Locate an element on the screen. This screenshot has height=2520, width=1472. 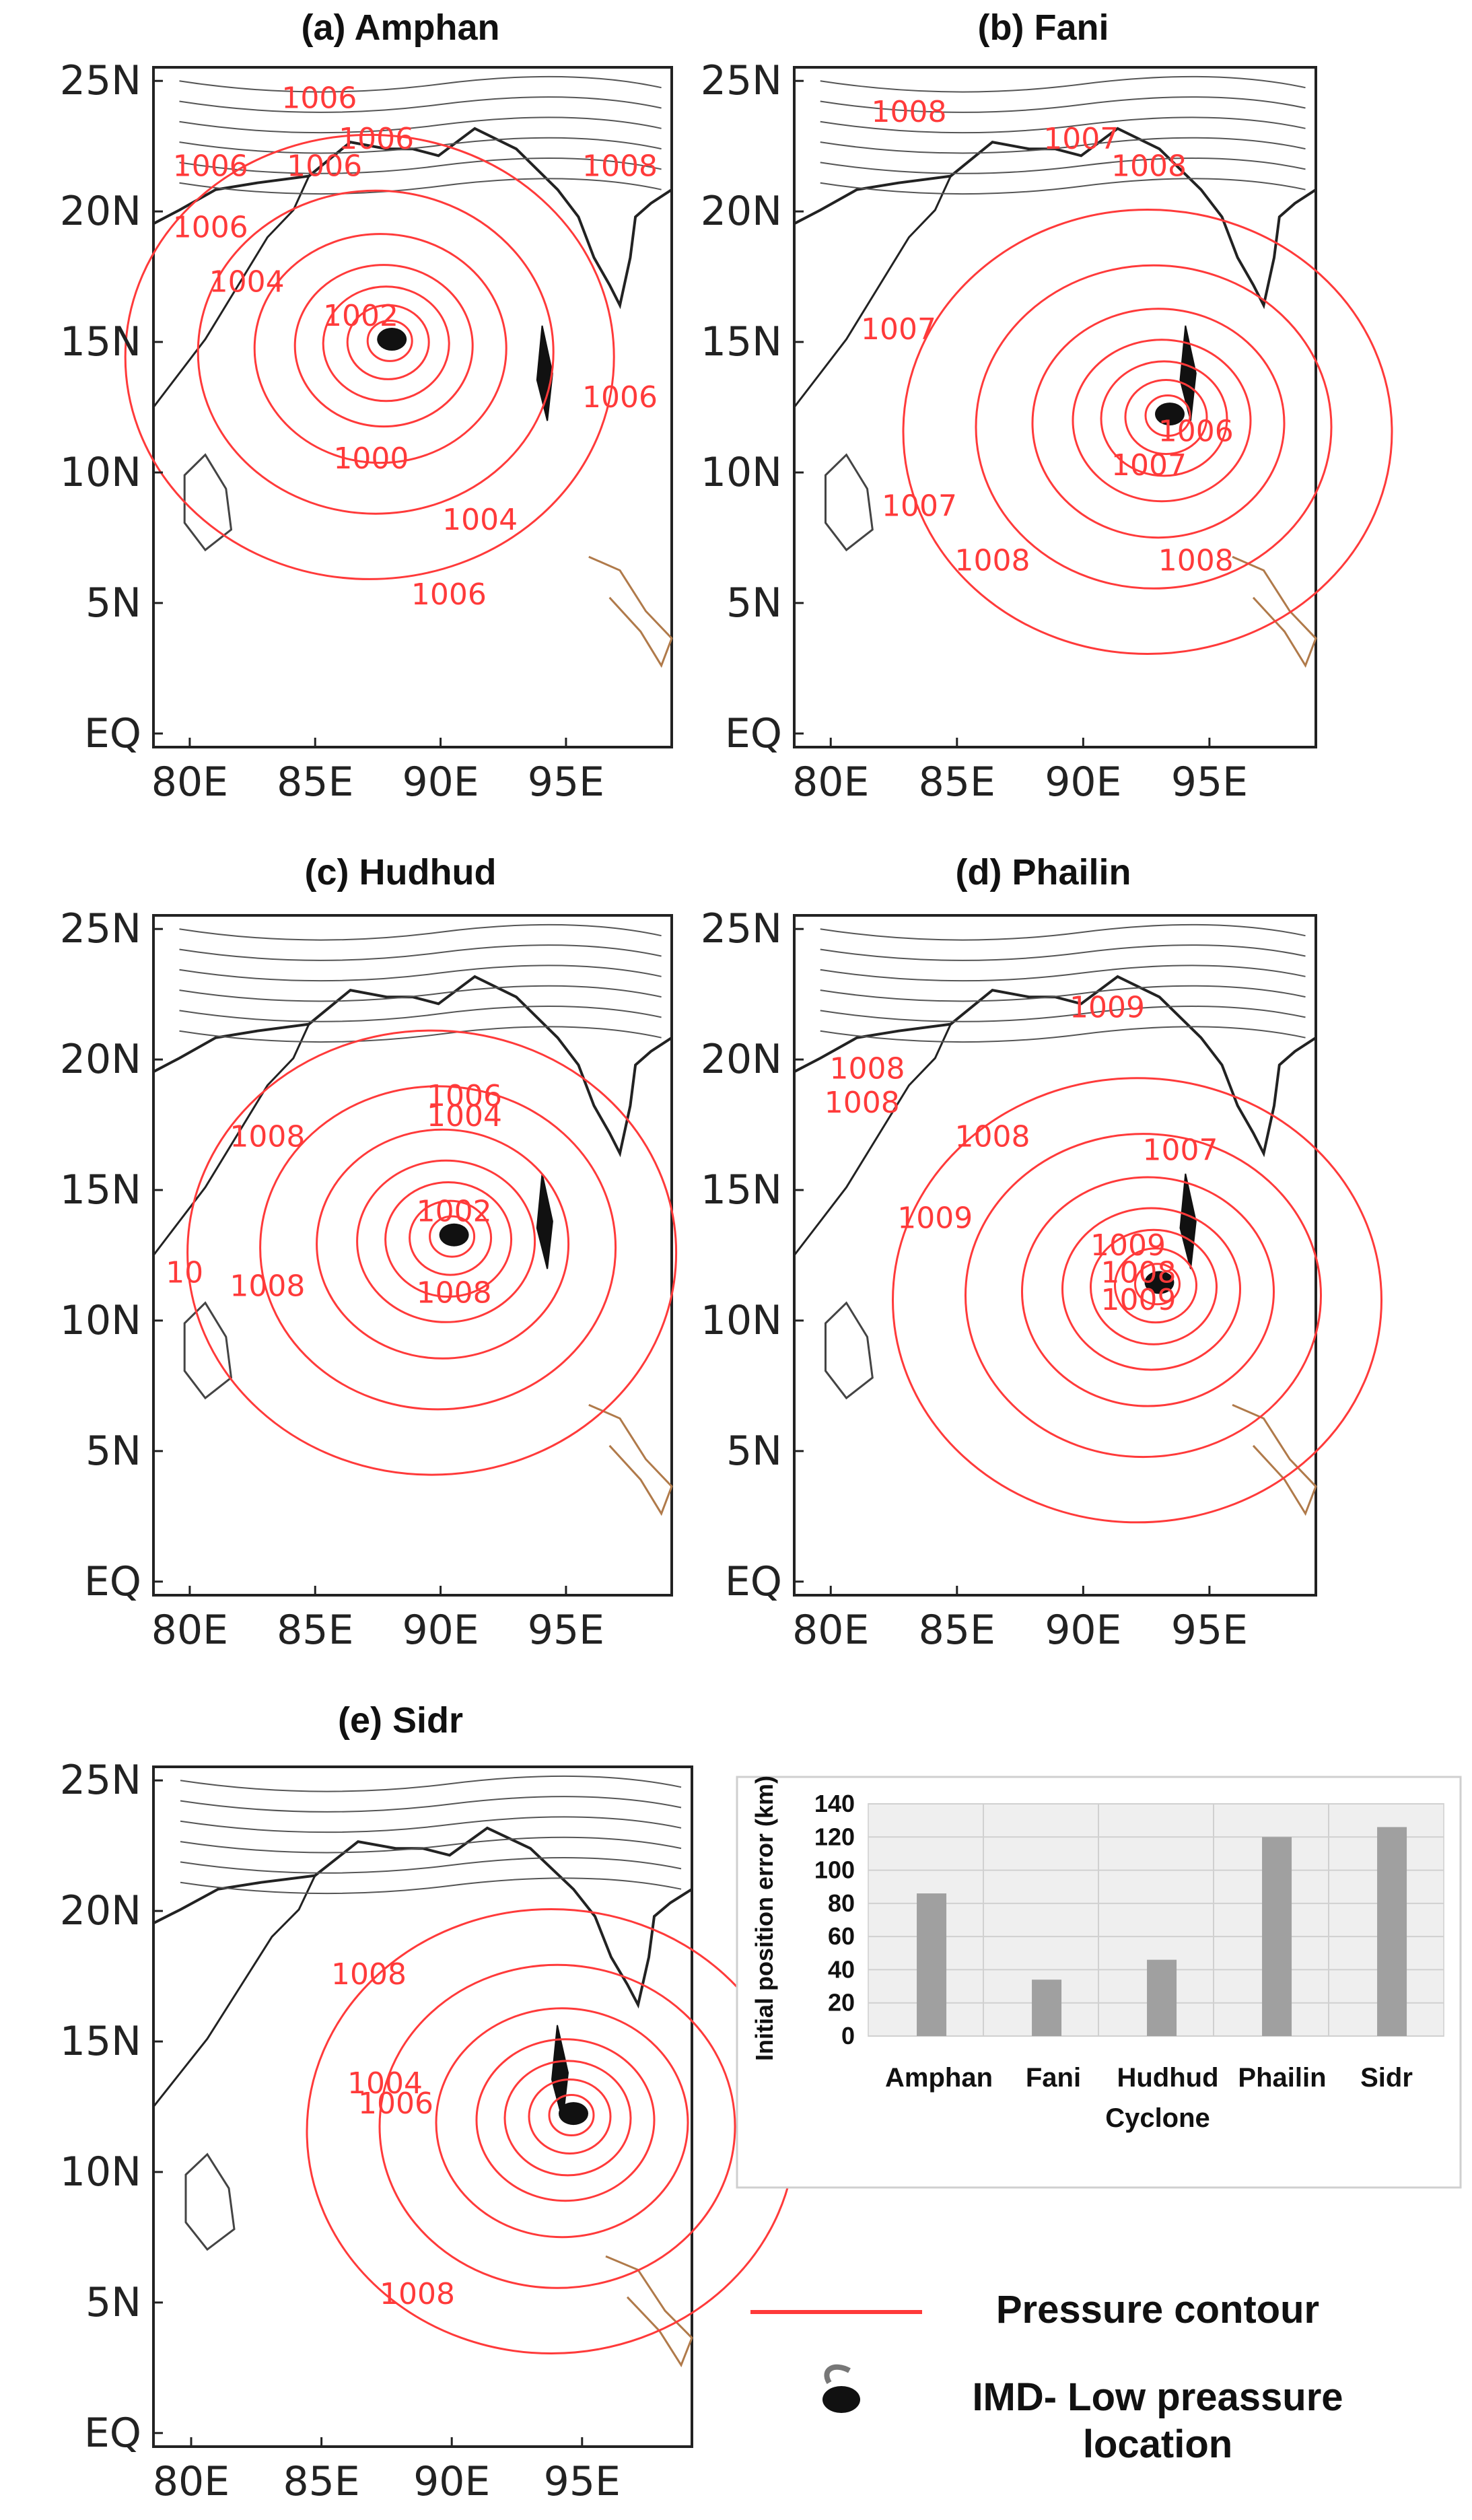
legend-pressure-contour-label: Pressure contour is located at coordinates (1157, 2310).